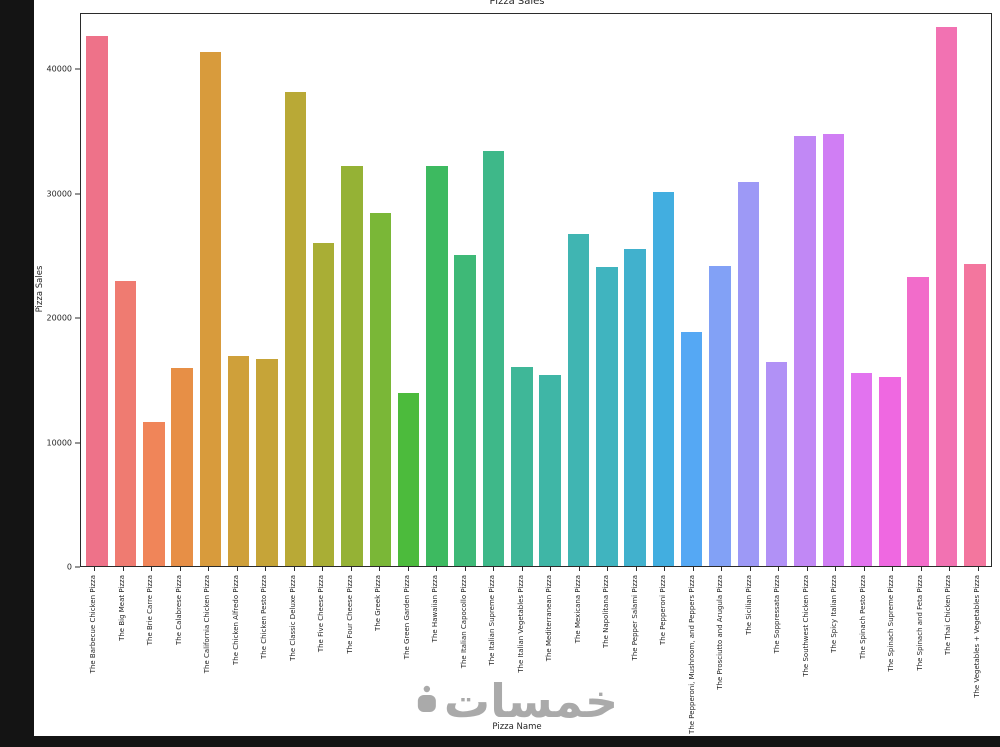 The width and height of the screenshot is (1000, 747). Describe the element at coordinates (748, 605) in the screenshot. I see `x-tick-label: The Sicilian Pizza` at that location.